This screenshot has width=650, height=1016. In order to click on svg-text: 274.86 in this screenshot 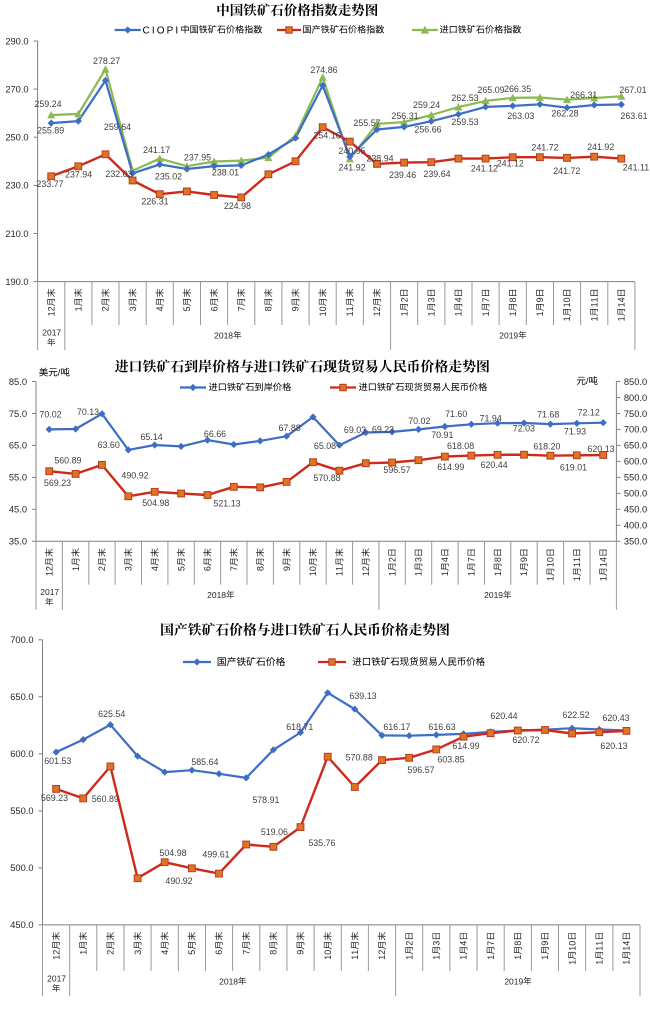, I will do `click(323, 70)`.